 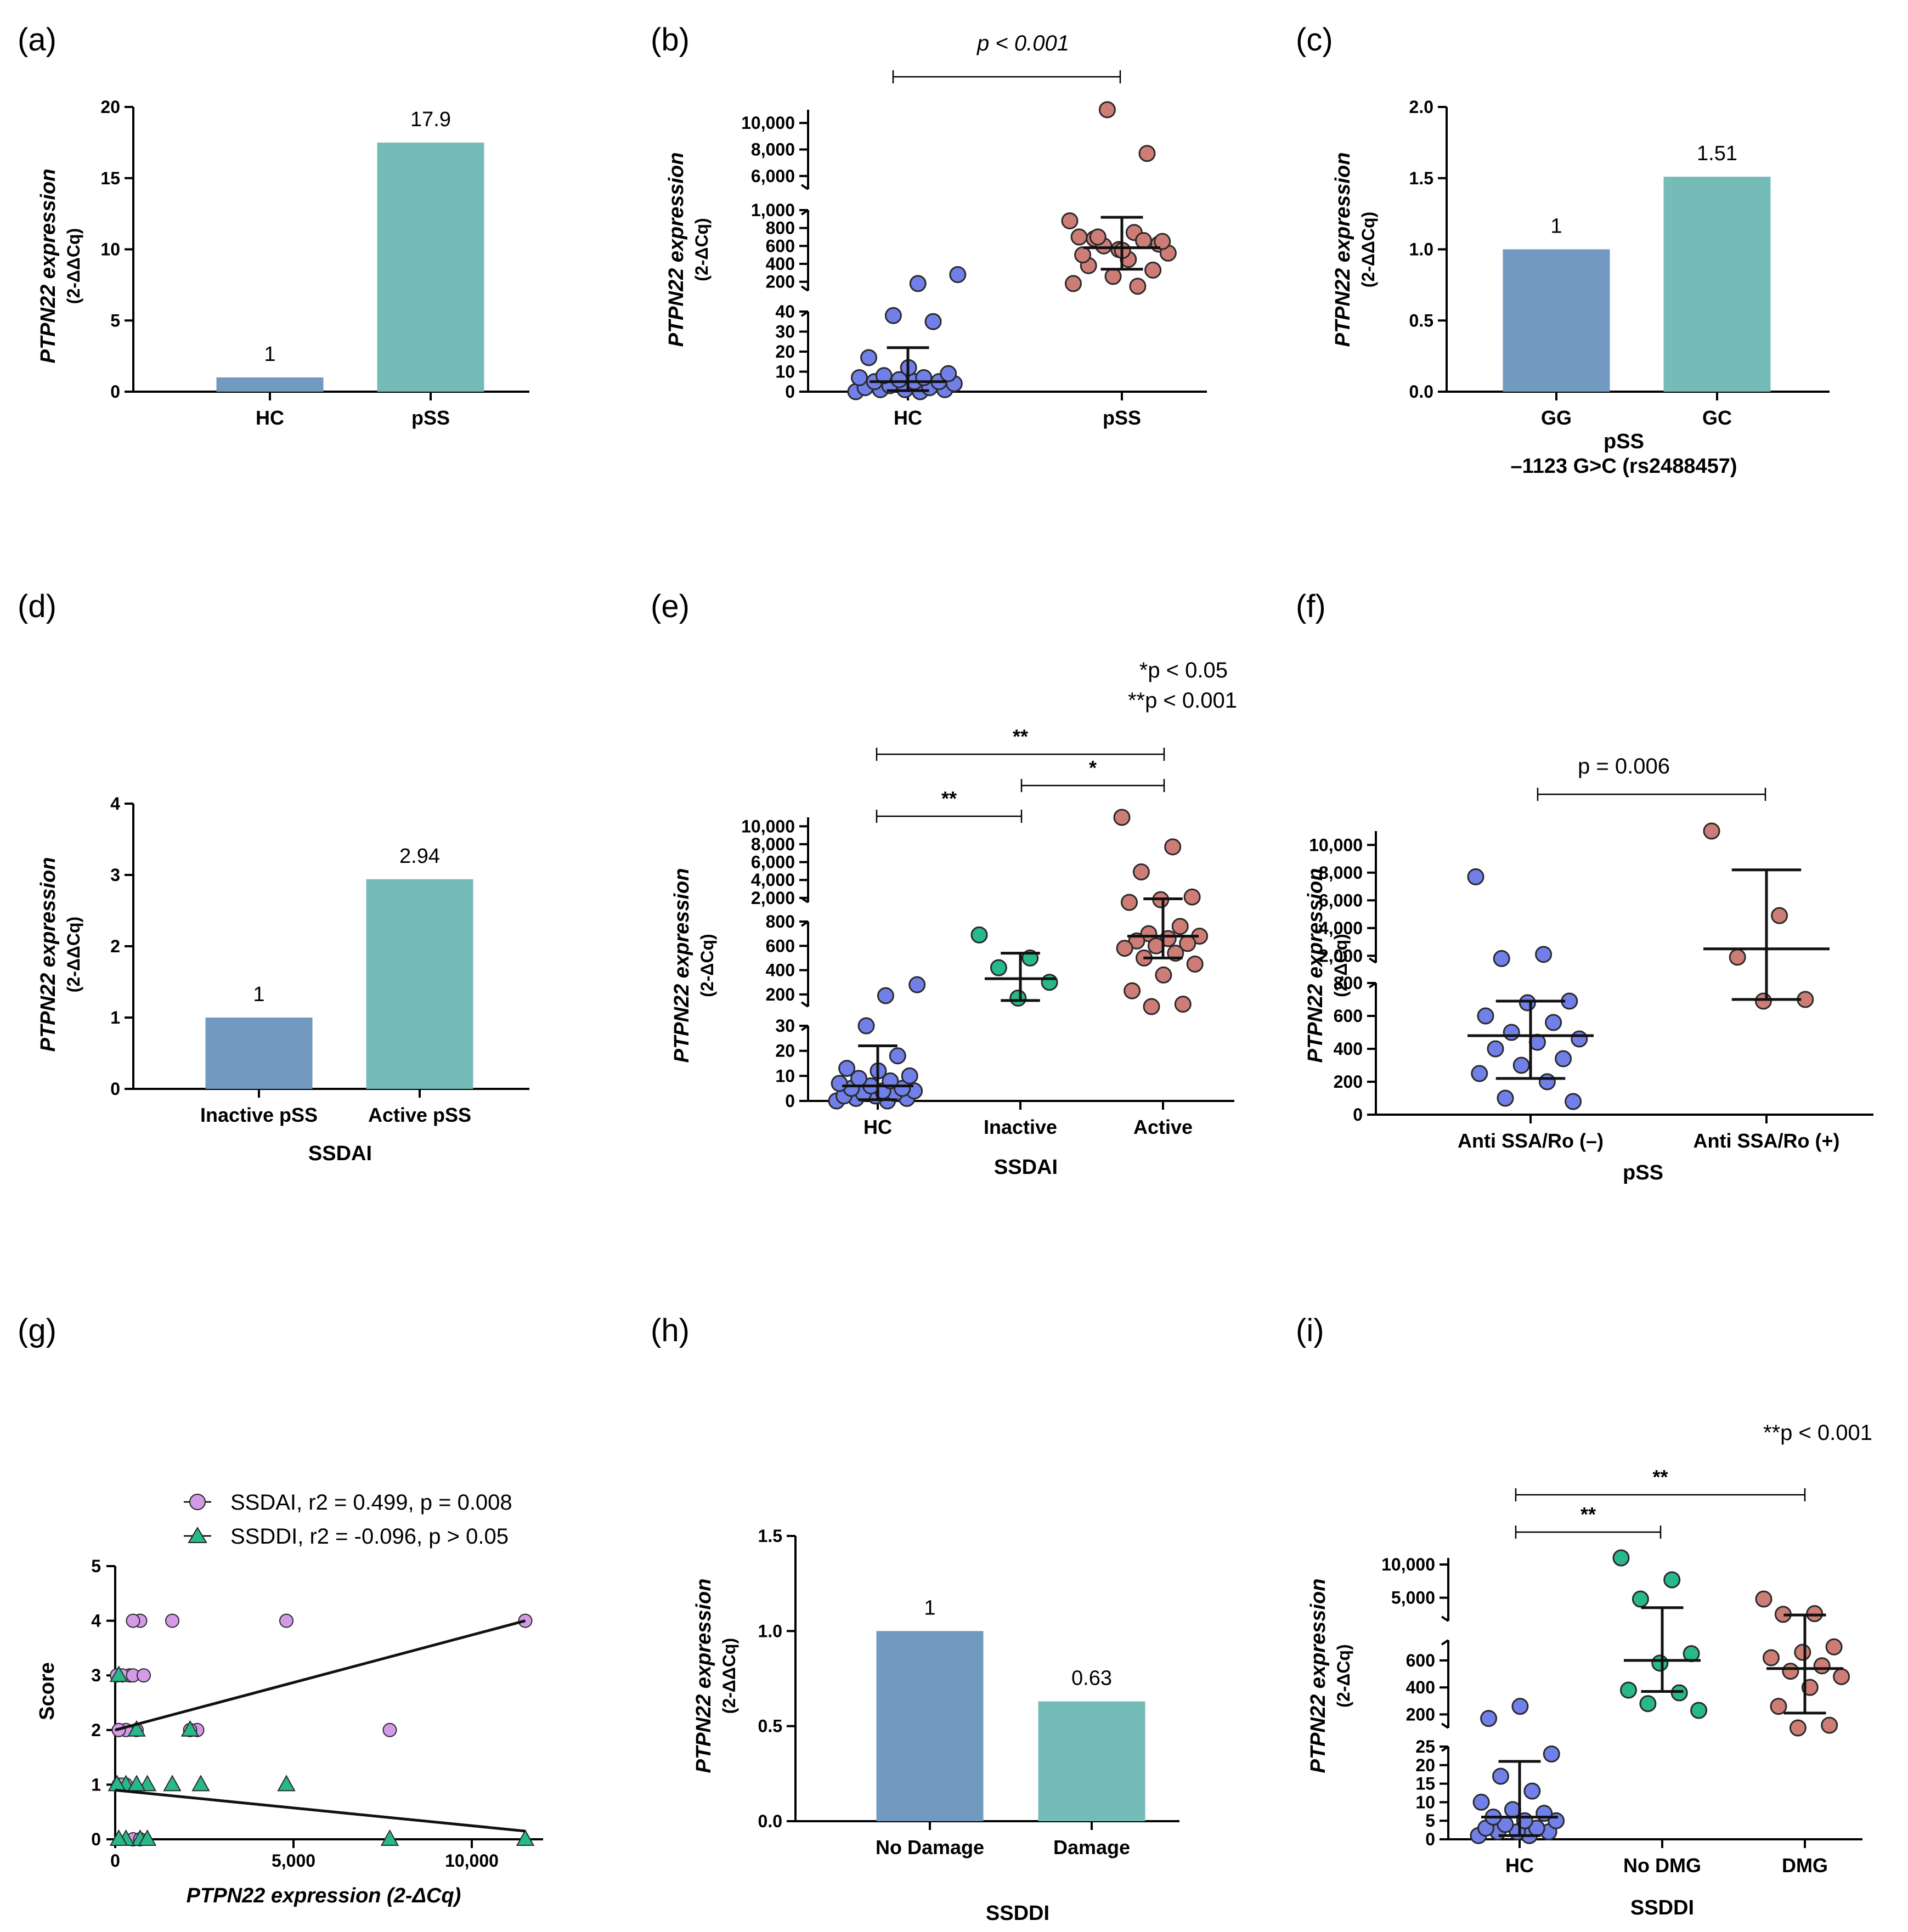 I want to click on panel-c-label: (c), so click(x=1314, y=40).